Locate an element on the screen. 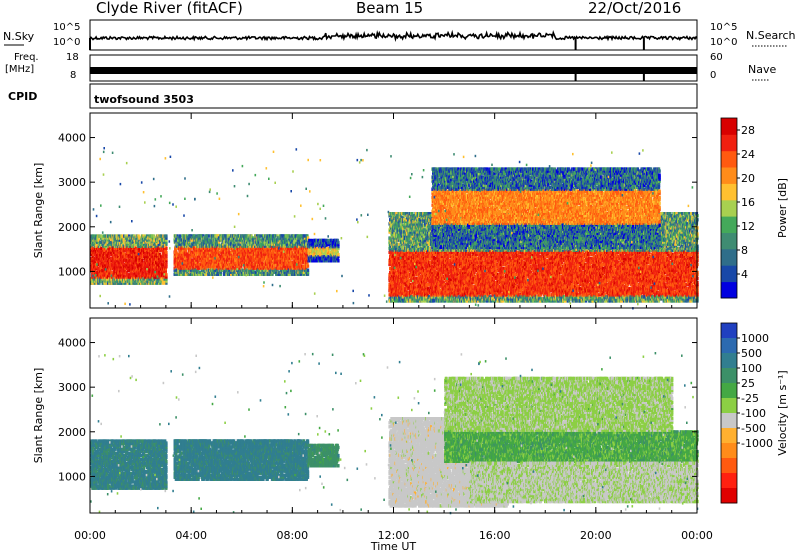 The width and height of the screenshot is (800, 554). freq-series-band is located at coordinates (393, 70).